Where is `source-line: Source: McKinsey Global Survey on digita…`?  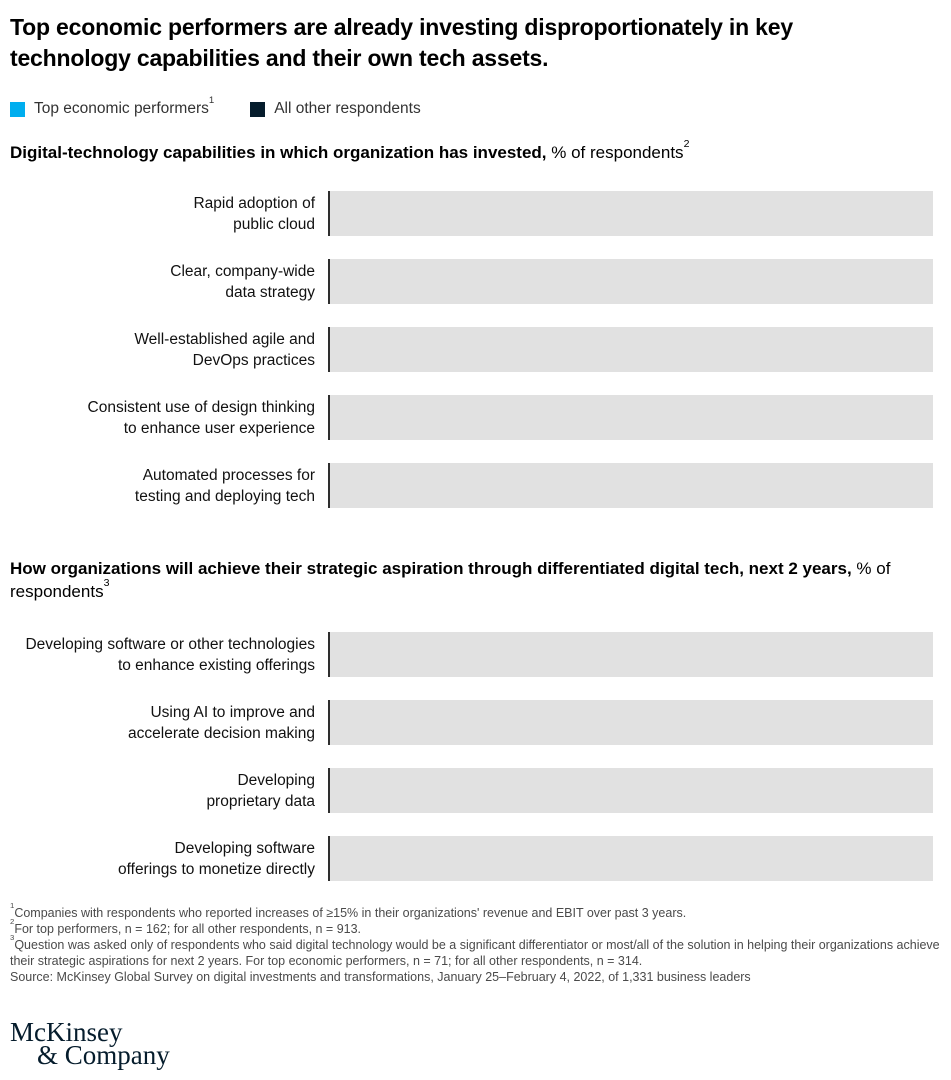
source-line: Source: McKinsey Global Survey on digita… is located at coordinates (380, 977).